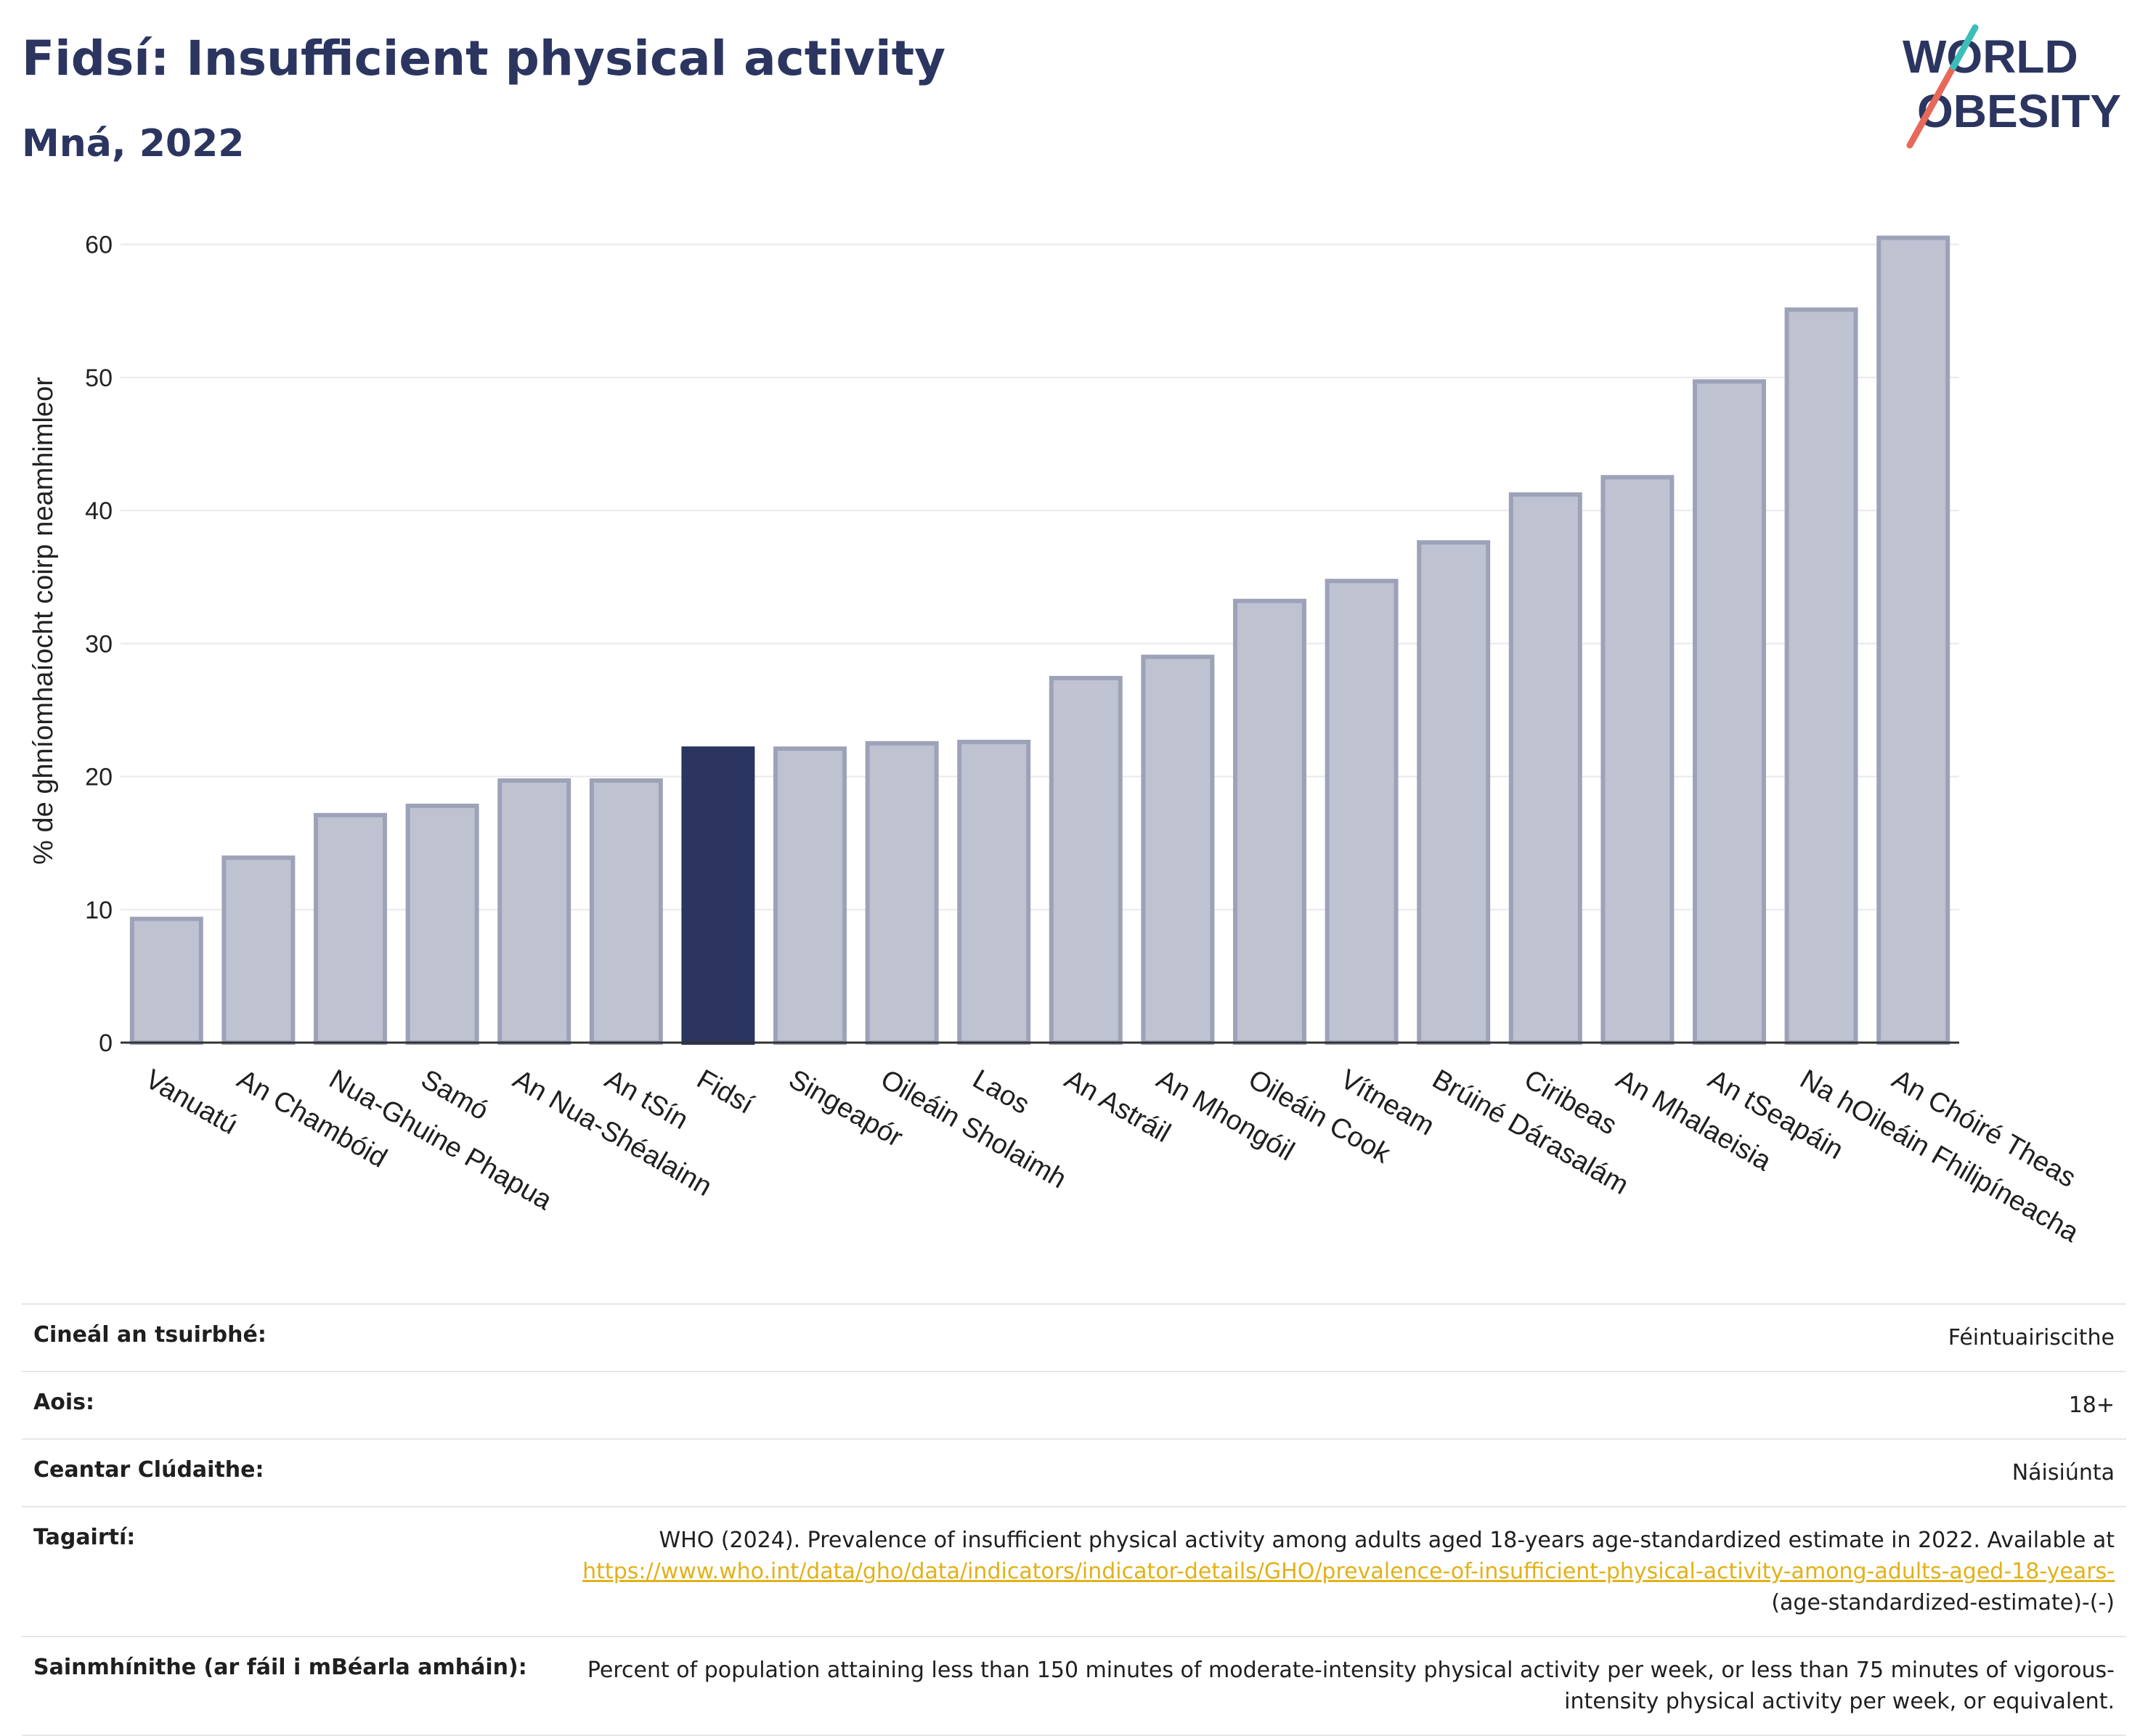 The image size is (2148, 1736). I want to click on x-tick-label: Vanuatú, so click(191, 1102).